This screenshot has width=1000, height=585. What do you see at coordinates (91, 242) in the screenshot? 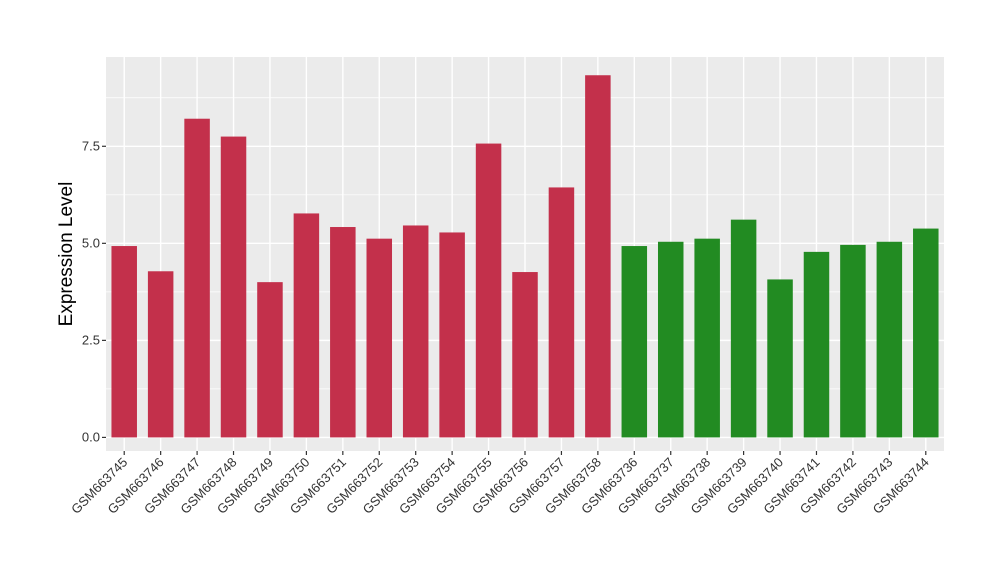
I see `y-tick-label: 5.0` at bounding box center [91, 242].